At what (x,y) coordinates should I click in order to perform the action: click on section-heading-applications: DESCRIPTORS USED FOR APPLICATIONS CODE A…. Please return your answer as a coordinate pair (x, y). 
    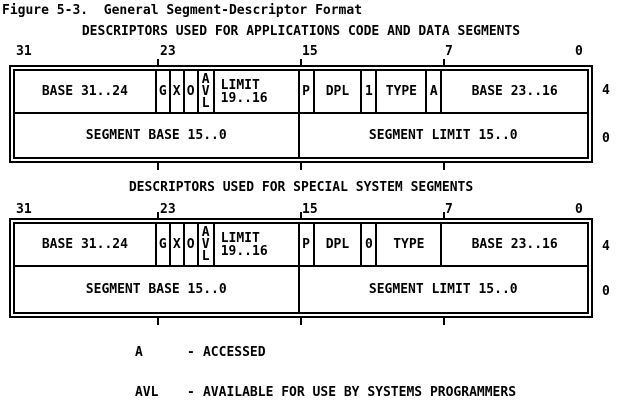
    Looking at the image, I should click on (301, 31).